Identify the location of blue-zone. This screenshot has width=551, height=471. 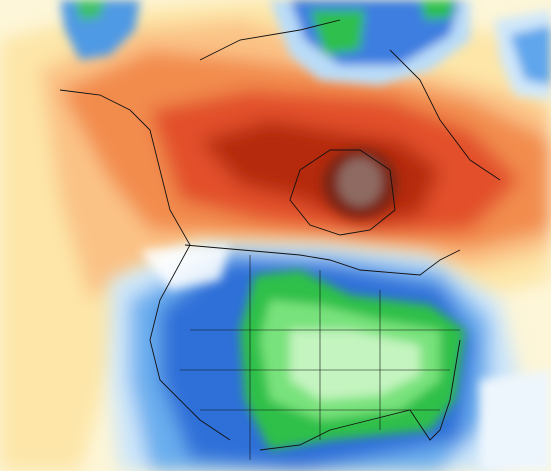
(530, 55).